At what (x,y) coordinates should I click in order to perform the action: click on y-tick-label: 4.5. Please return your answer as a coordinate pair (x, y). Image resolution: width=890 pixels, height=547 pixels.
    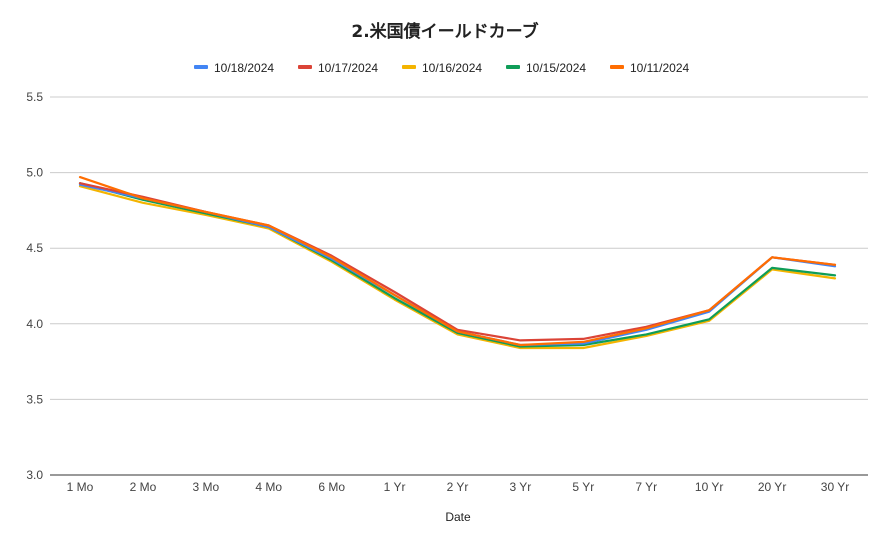
    Looking at the image, I should click on (34, 248).